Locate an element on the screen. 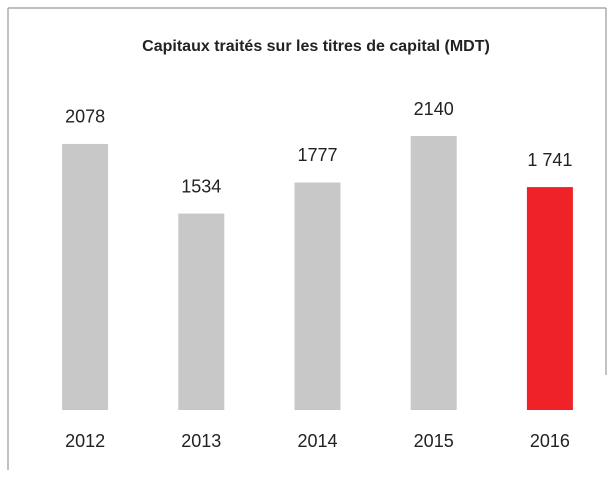  value-label: 1 741 is located at coordinates (549, 160).